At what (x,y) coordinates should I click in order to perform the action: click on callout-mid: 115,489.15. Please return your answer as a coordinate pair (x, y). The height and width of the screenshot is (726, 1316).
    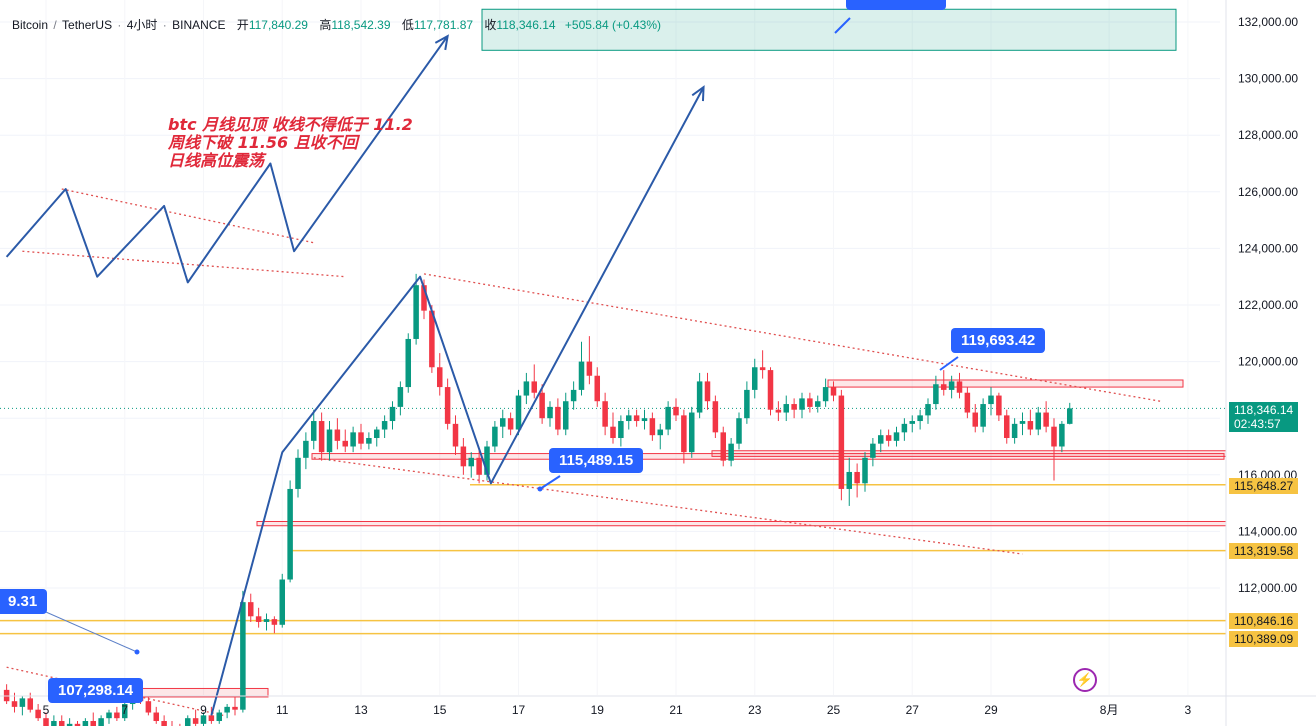
    Looking at the image, I should click on (596, 460).